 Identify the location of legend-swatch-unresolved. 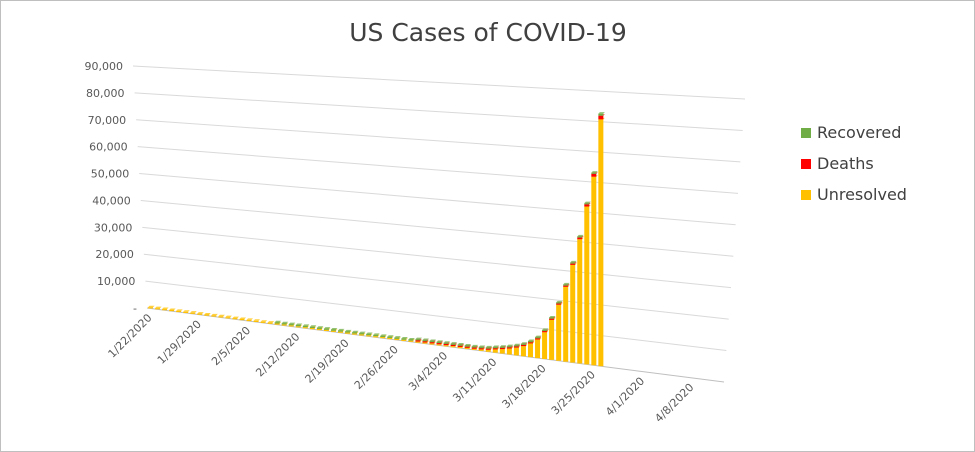
(806, 194).